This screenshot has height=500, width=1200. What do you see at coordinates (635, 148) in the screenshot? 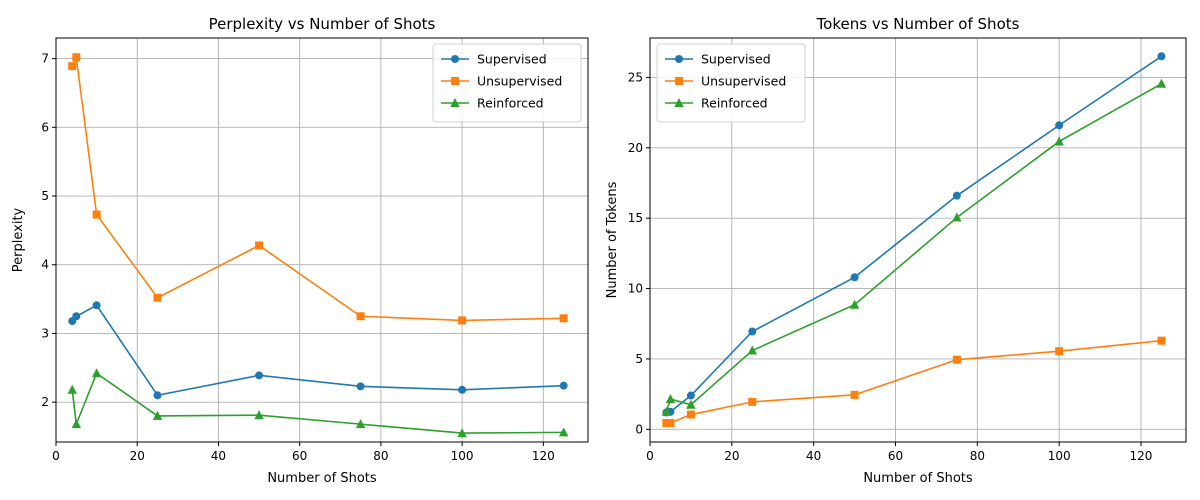
I see `y-tick-label: 20` at bounding box center [635, 148].